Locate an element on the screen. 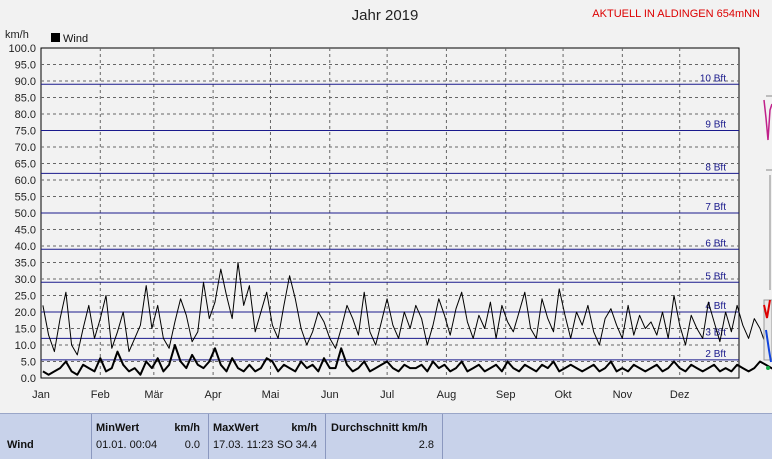 This screenshot has width=772, height=459. chart-title: Jahr 2019 is located at coordinates (385, 15).